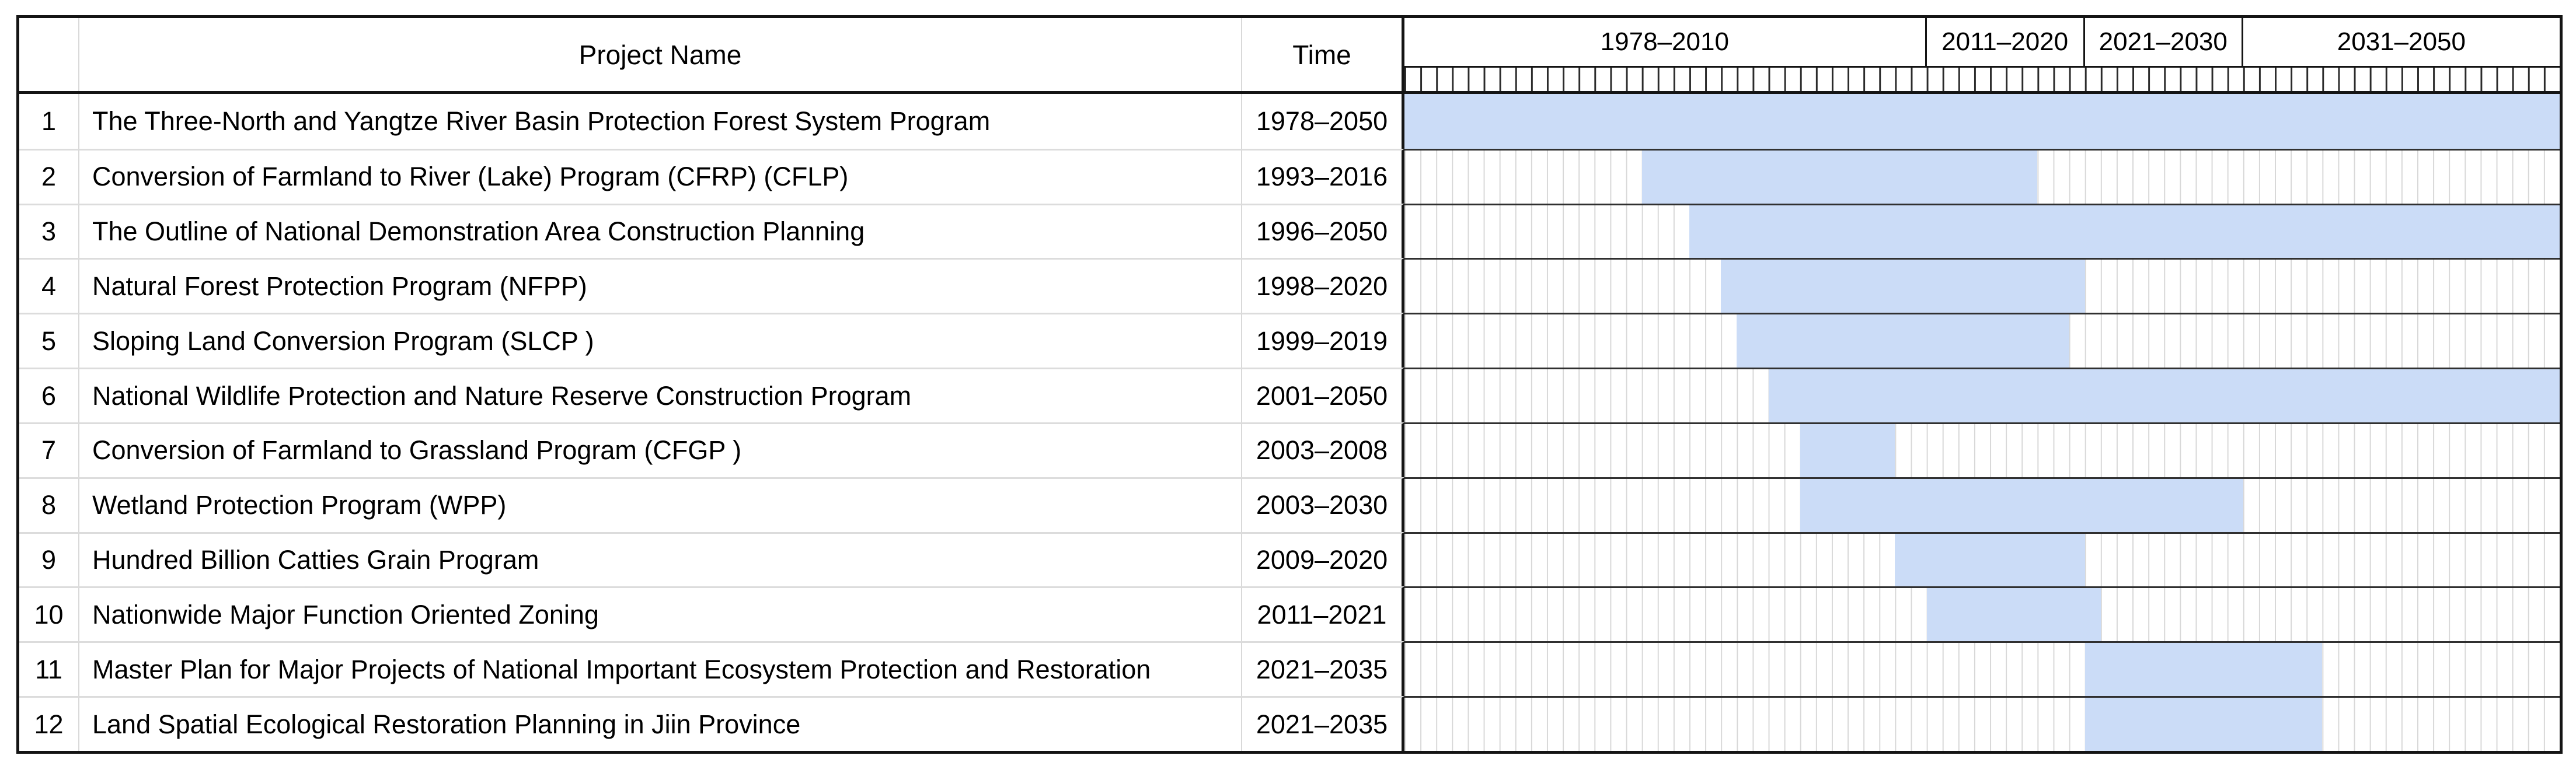 This screenshot has height=759, width=2576. I want to click on row-number: 6, so click(49, 395).